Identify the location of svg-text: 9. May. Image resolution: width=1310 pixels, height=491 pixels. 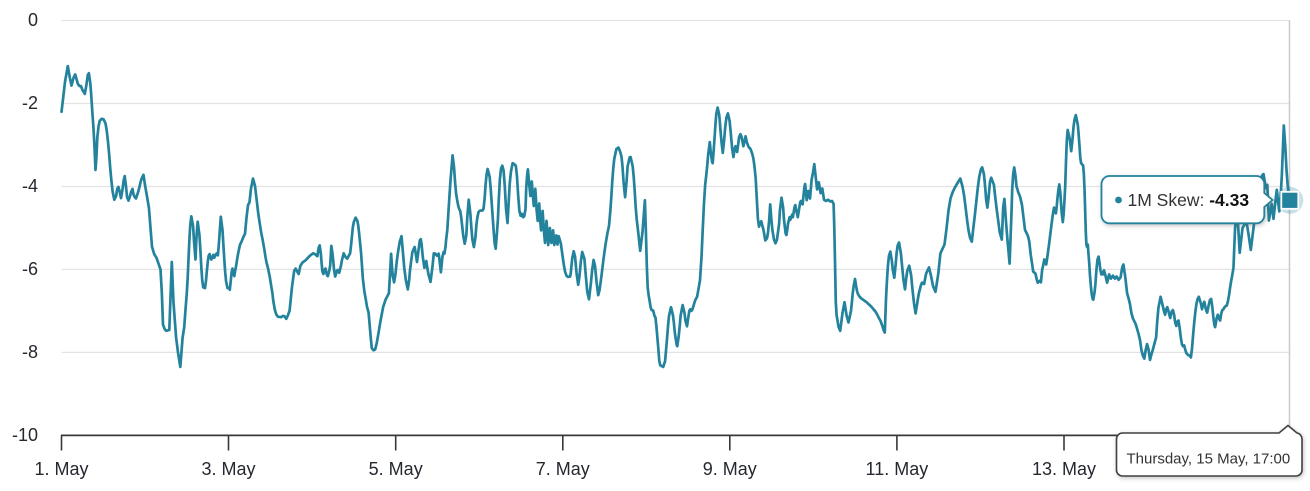
(730, 469).